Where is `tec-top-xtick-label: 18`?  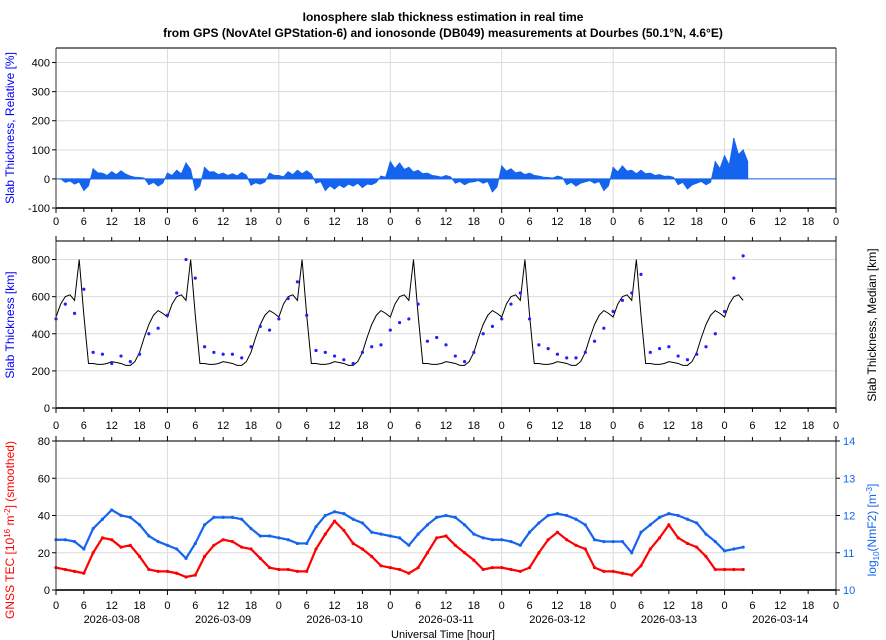 tec-top-xtick-label: 18 is located at coordinates (251, 426).